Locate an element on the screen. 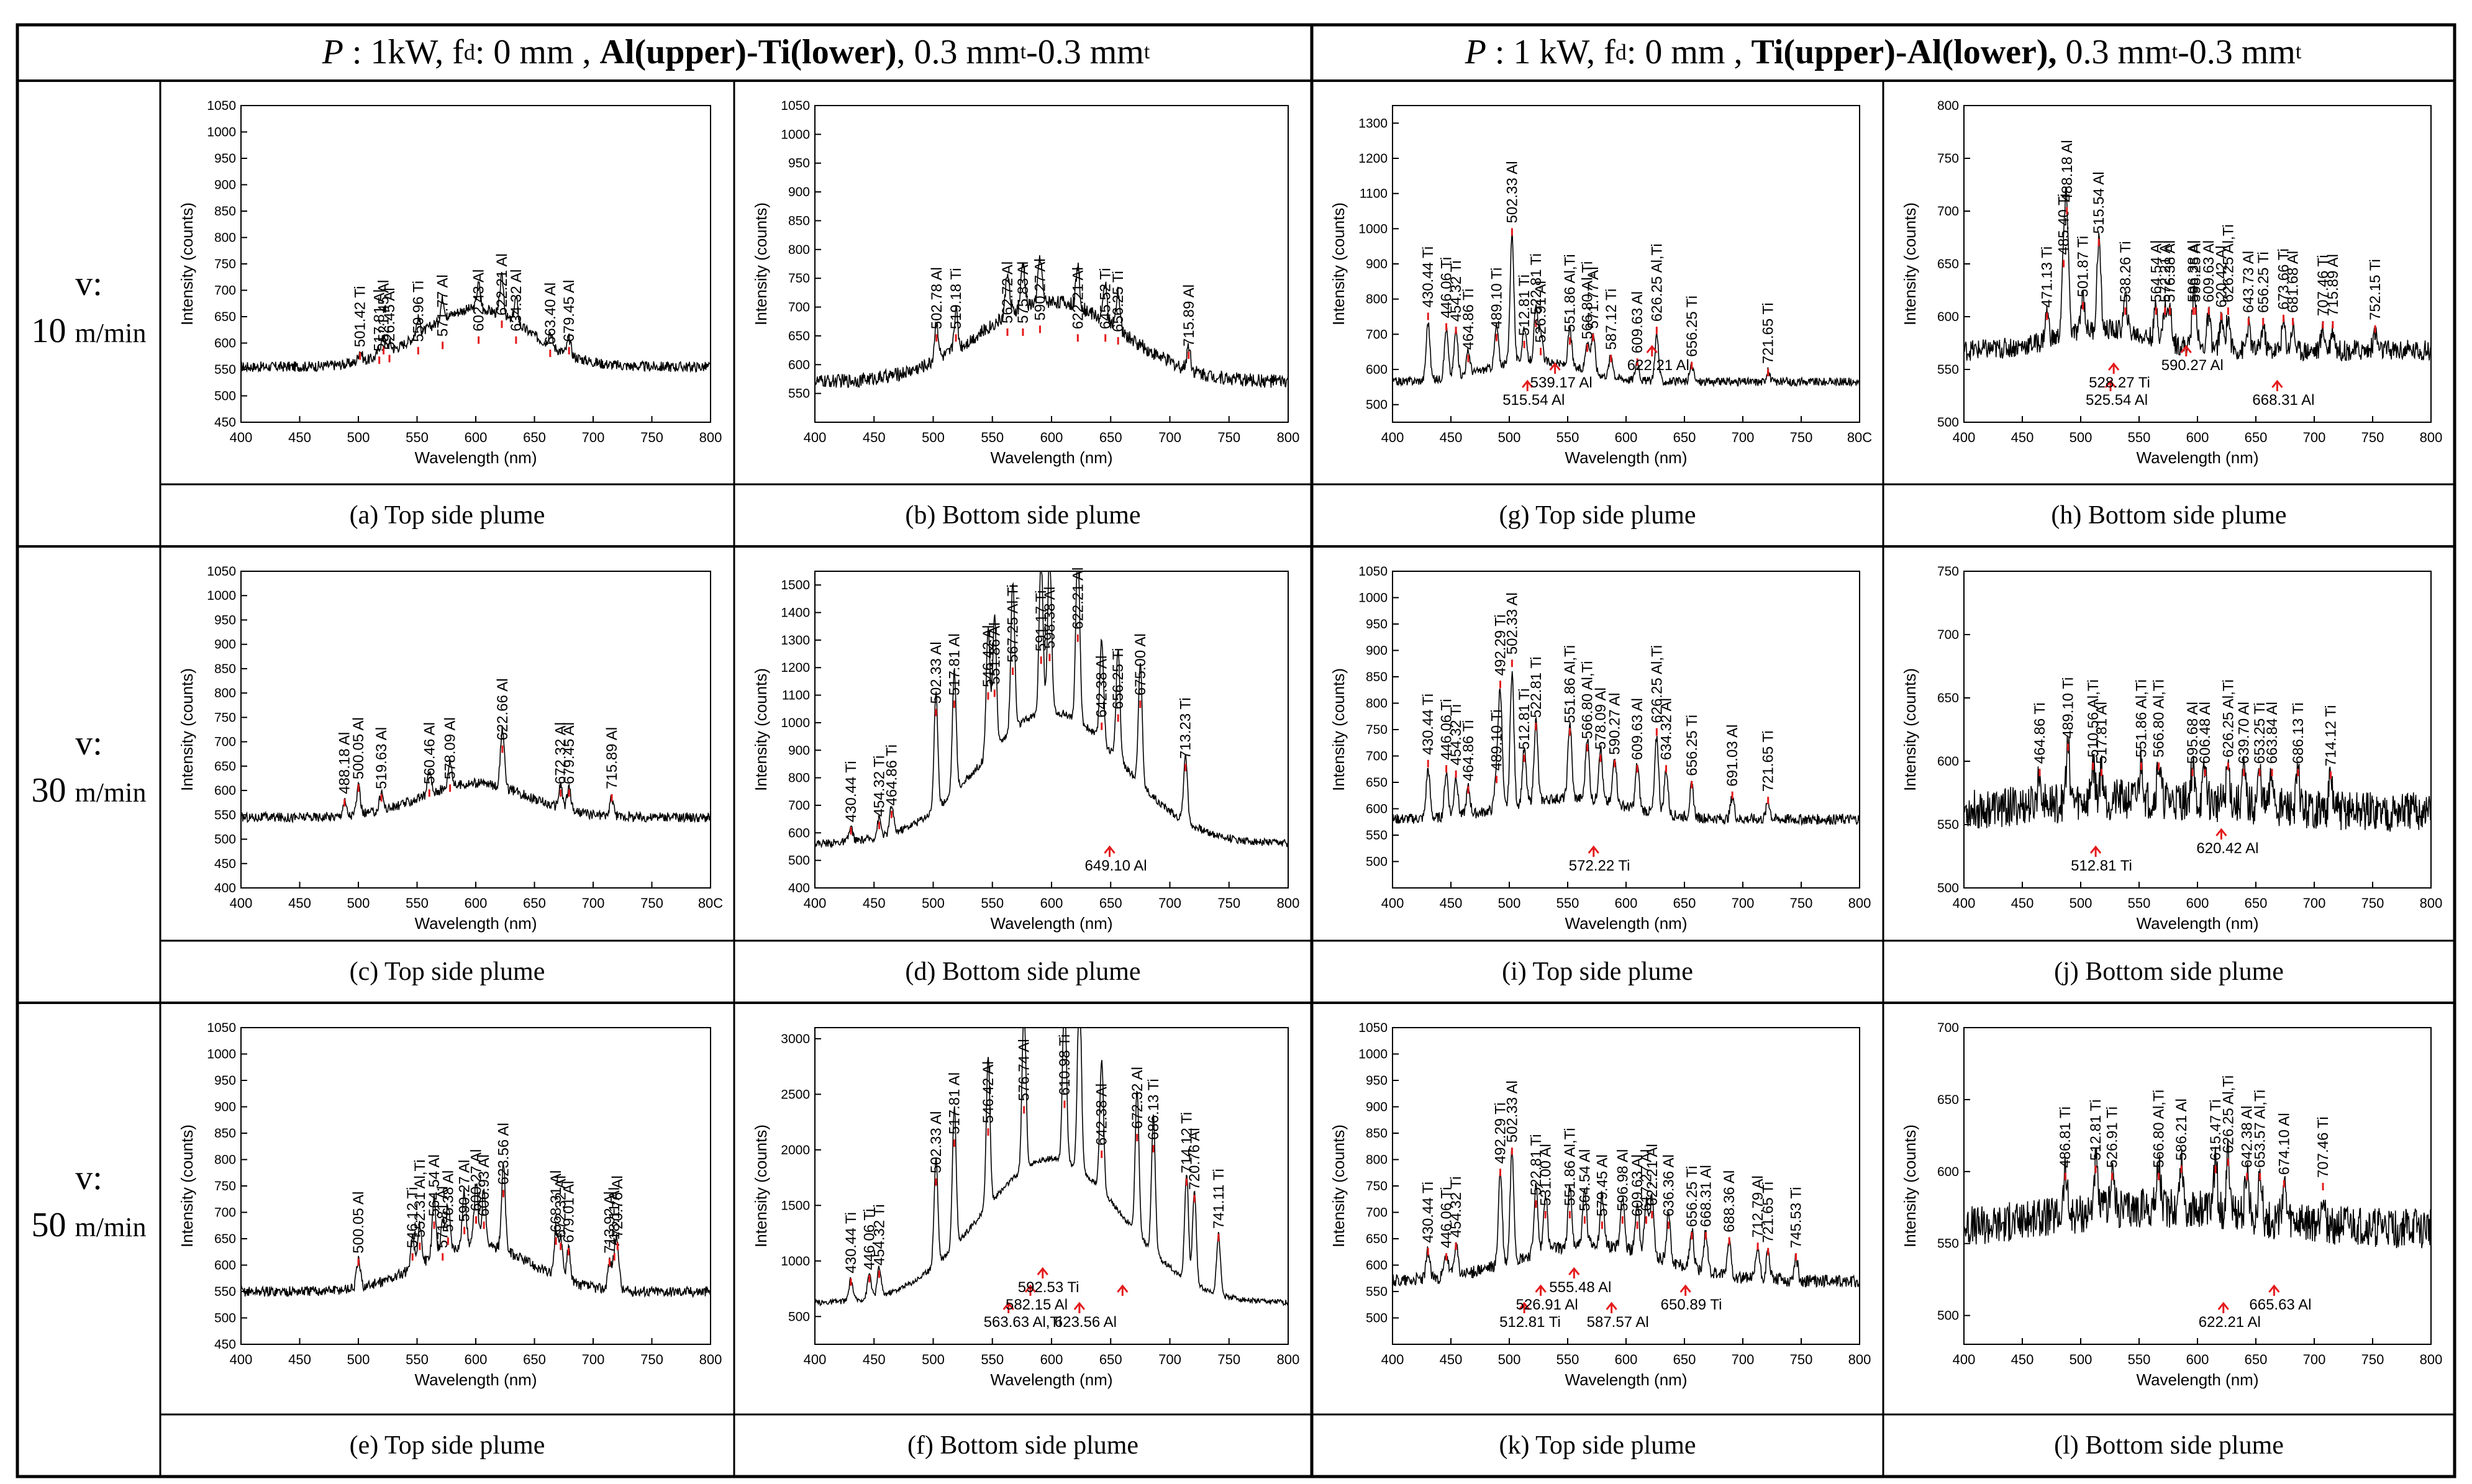 The width and height of the screenshot is (2472, 1484). x-axis-label-h: Wavelength (nm) is located at coordinates (2198, 457).